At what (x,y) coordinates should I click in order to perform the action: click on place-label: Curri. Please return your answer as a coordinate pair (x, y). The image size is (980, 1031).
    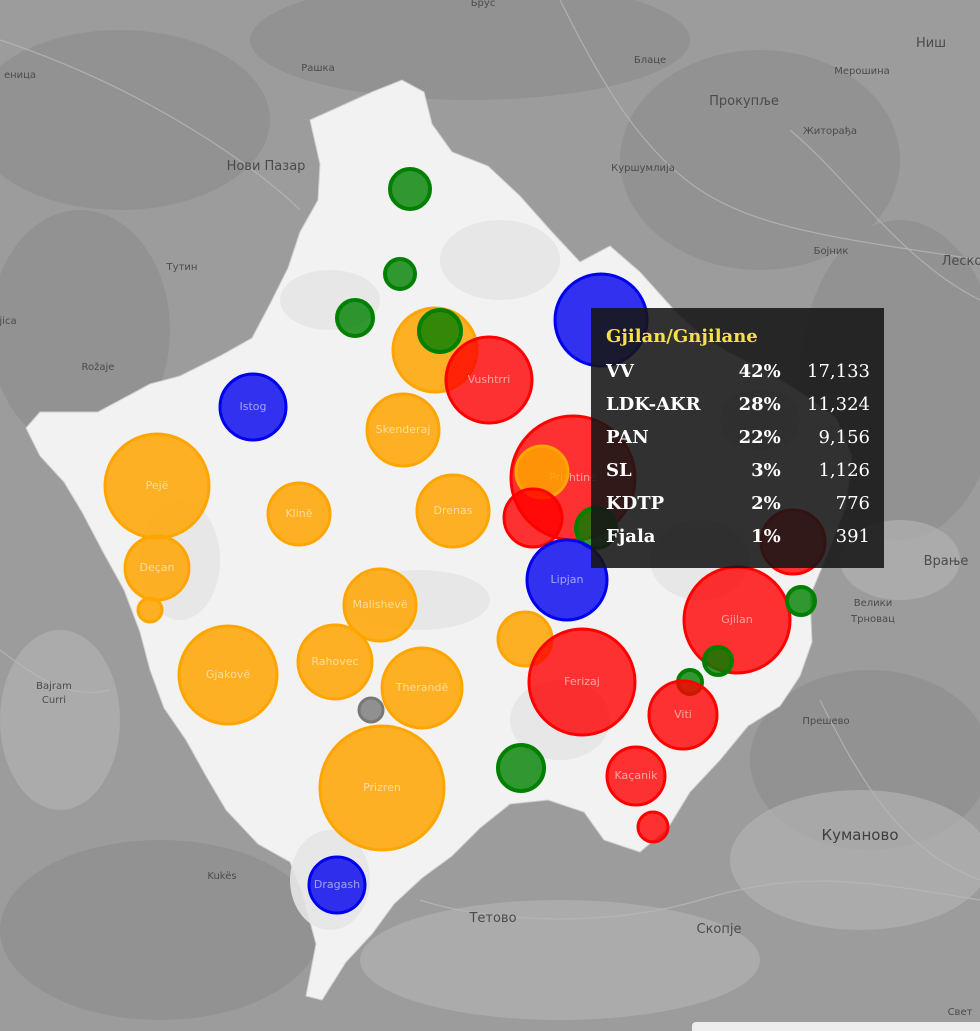
    Looking at the image, I should click on (54, 700).